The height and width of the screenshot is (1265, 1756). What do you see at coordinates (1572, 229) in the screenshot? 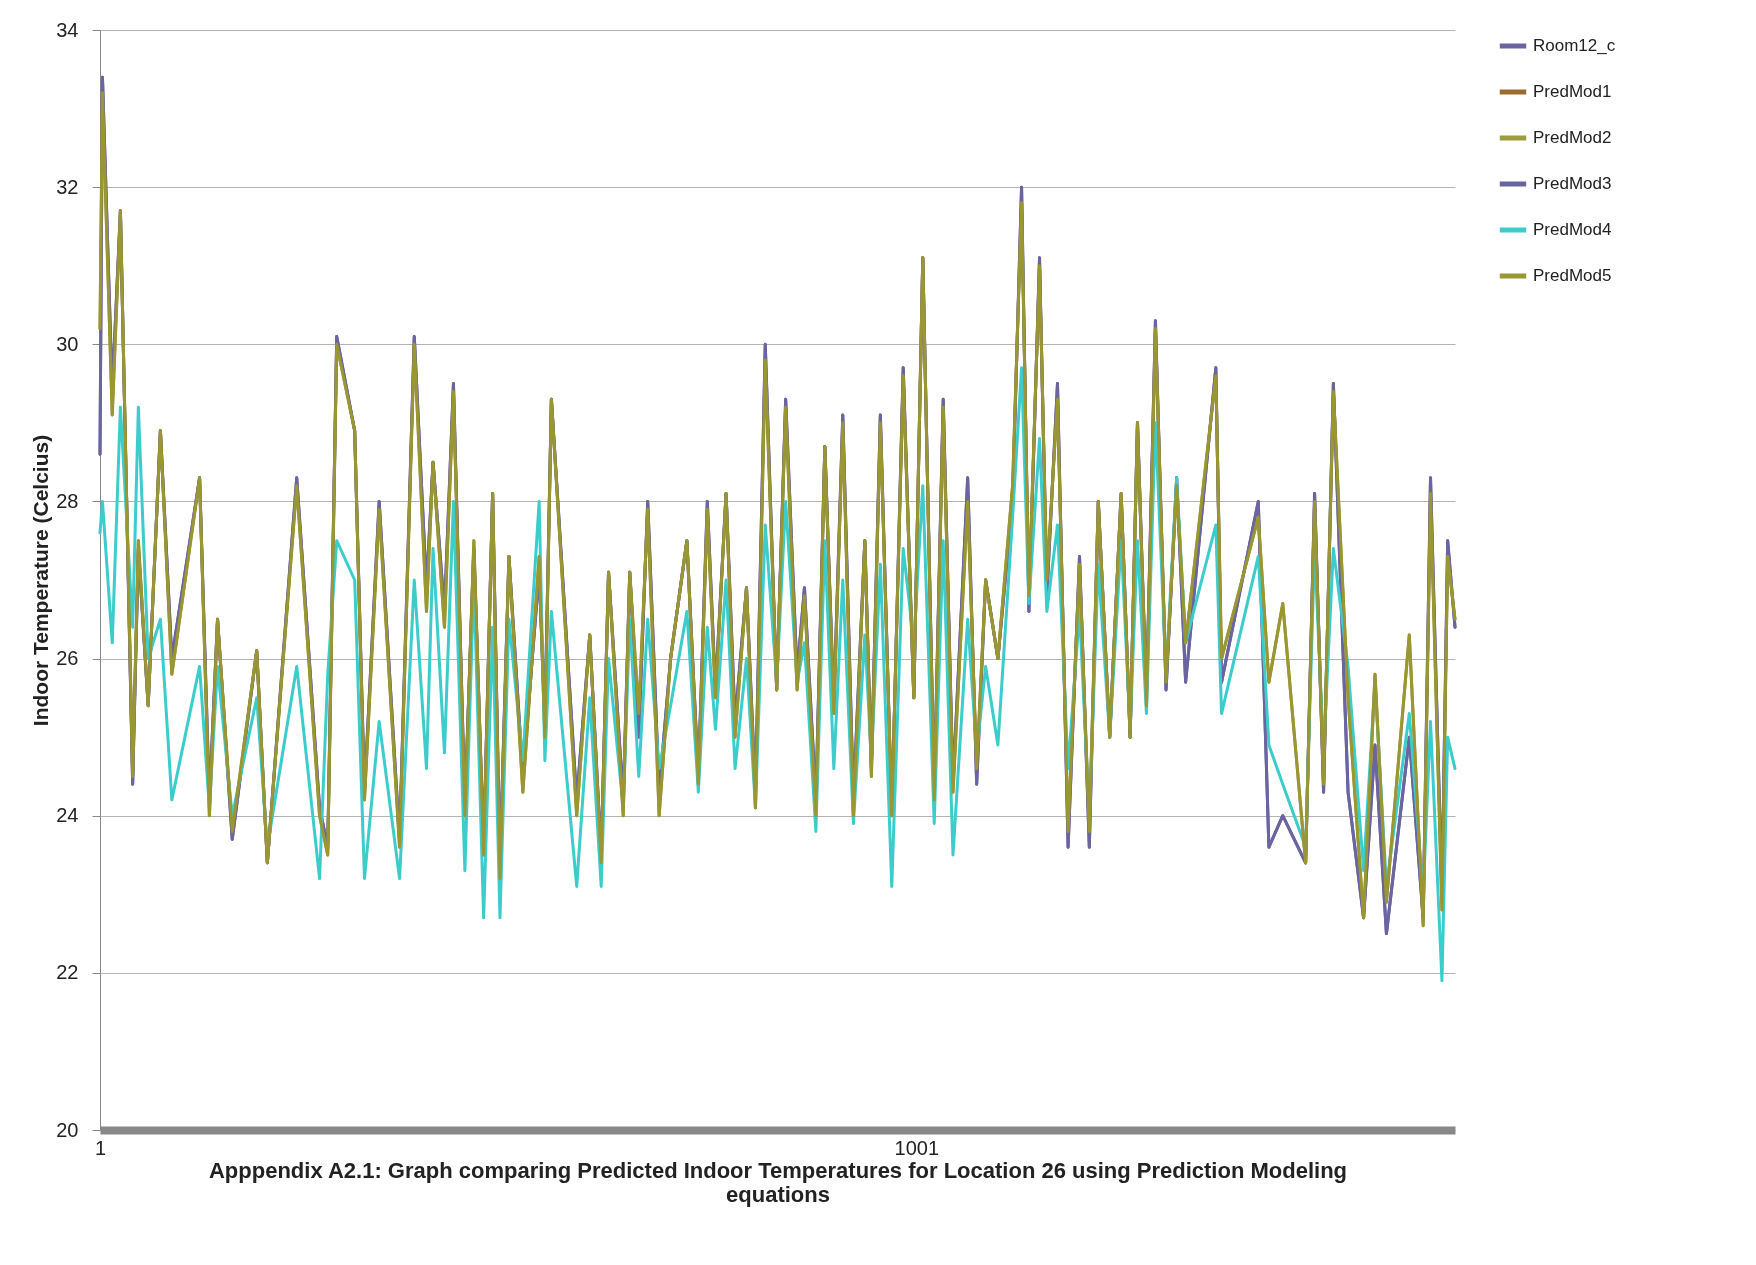
I see `legend-label: PredMod4` at bounding box center [1572, 229].